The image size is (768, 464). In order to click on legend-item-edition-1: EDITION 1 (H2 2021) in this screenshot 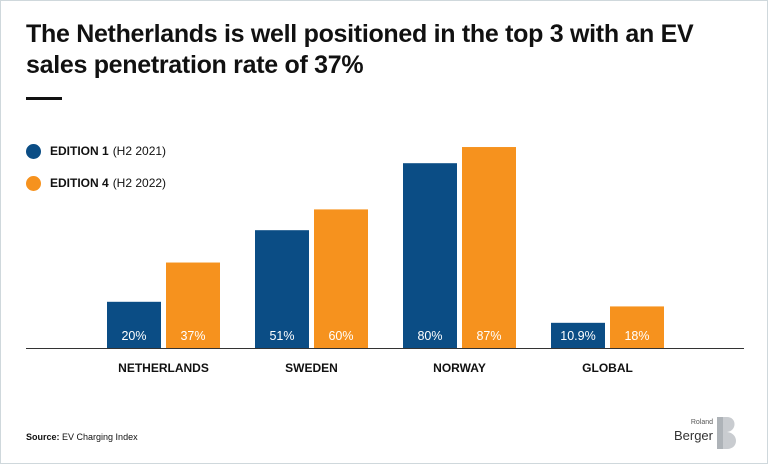, I will do `click(96, 151)`.